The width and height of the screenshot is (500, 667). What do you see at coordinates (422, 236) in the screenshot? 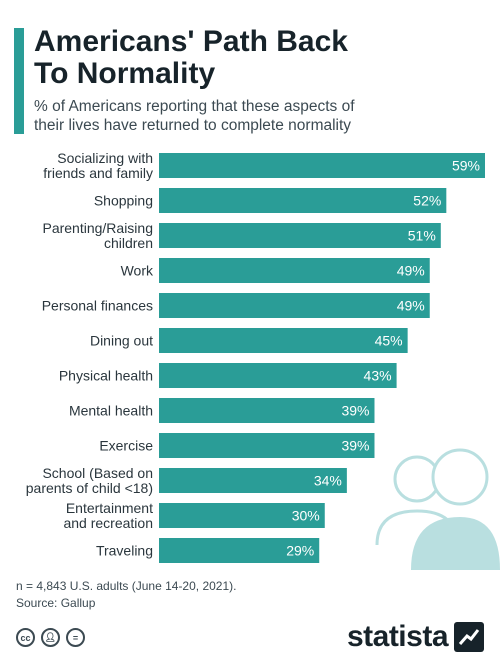
I see `bar-value-label: 51%` at bounding box center [422, 236].